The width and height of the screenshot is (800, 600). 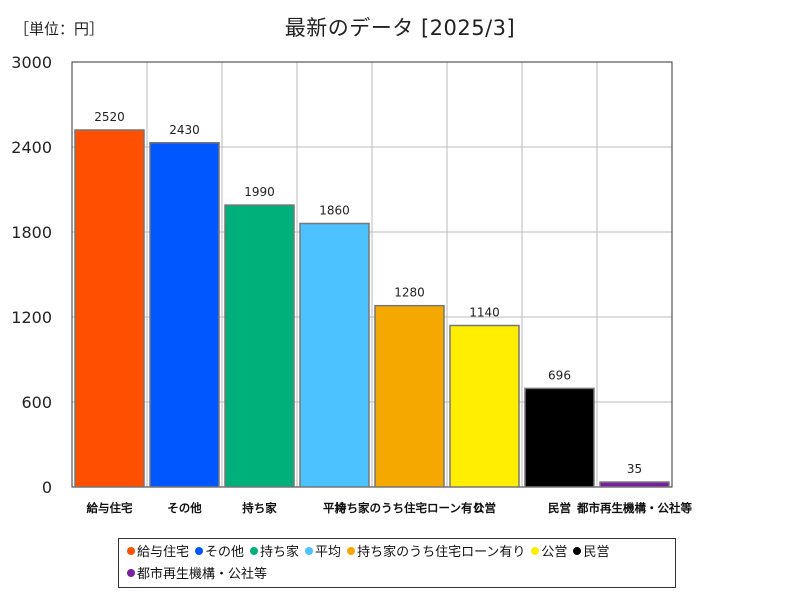 I want to click on legend-label: その他, so click(x=225, y=552).